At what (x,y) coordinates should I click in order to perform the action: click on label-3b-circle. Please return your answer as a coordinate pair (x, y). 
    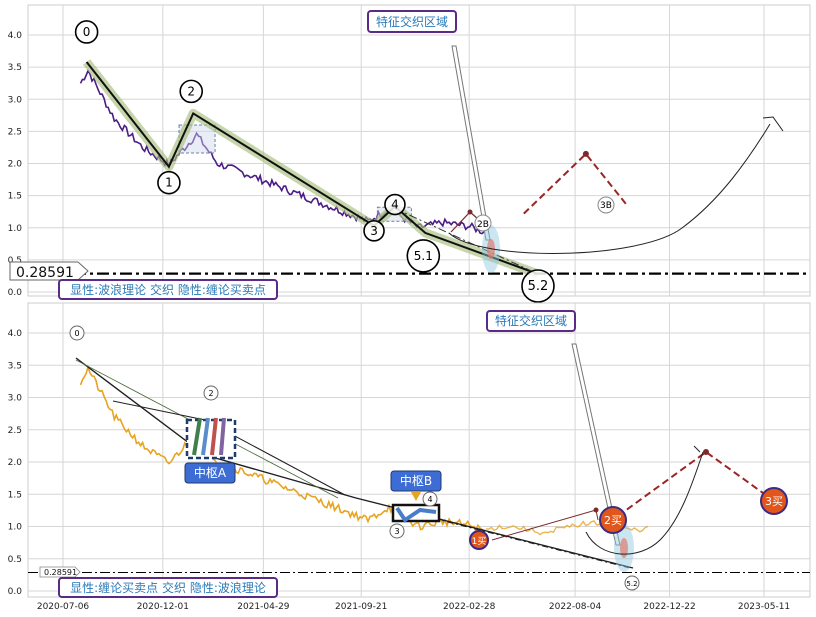
    Looking at the image, I should click on (606, 205).